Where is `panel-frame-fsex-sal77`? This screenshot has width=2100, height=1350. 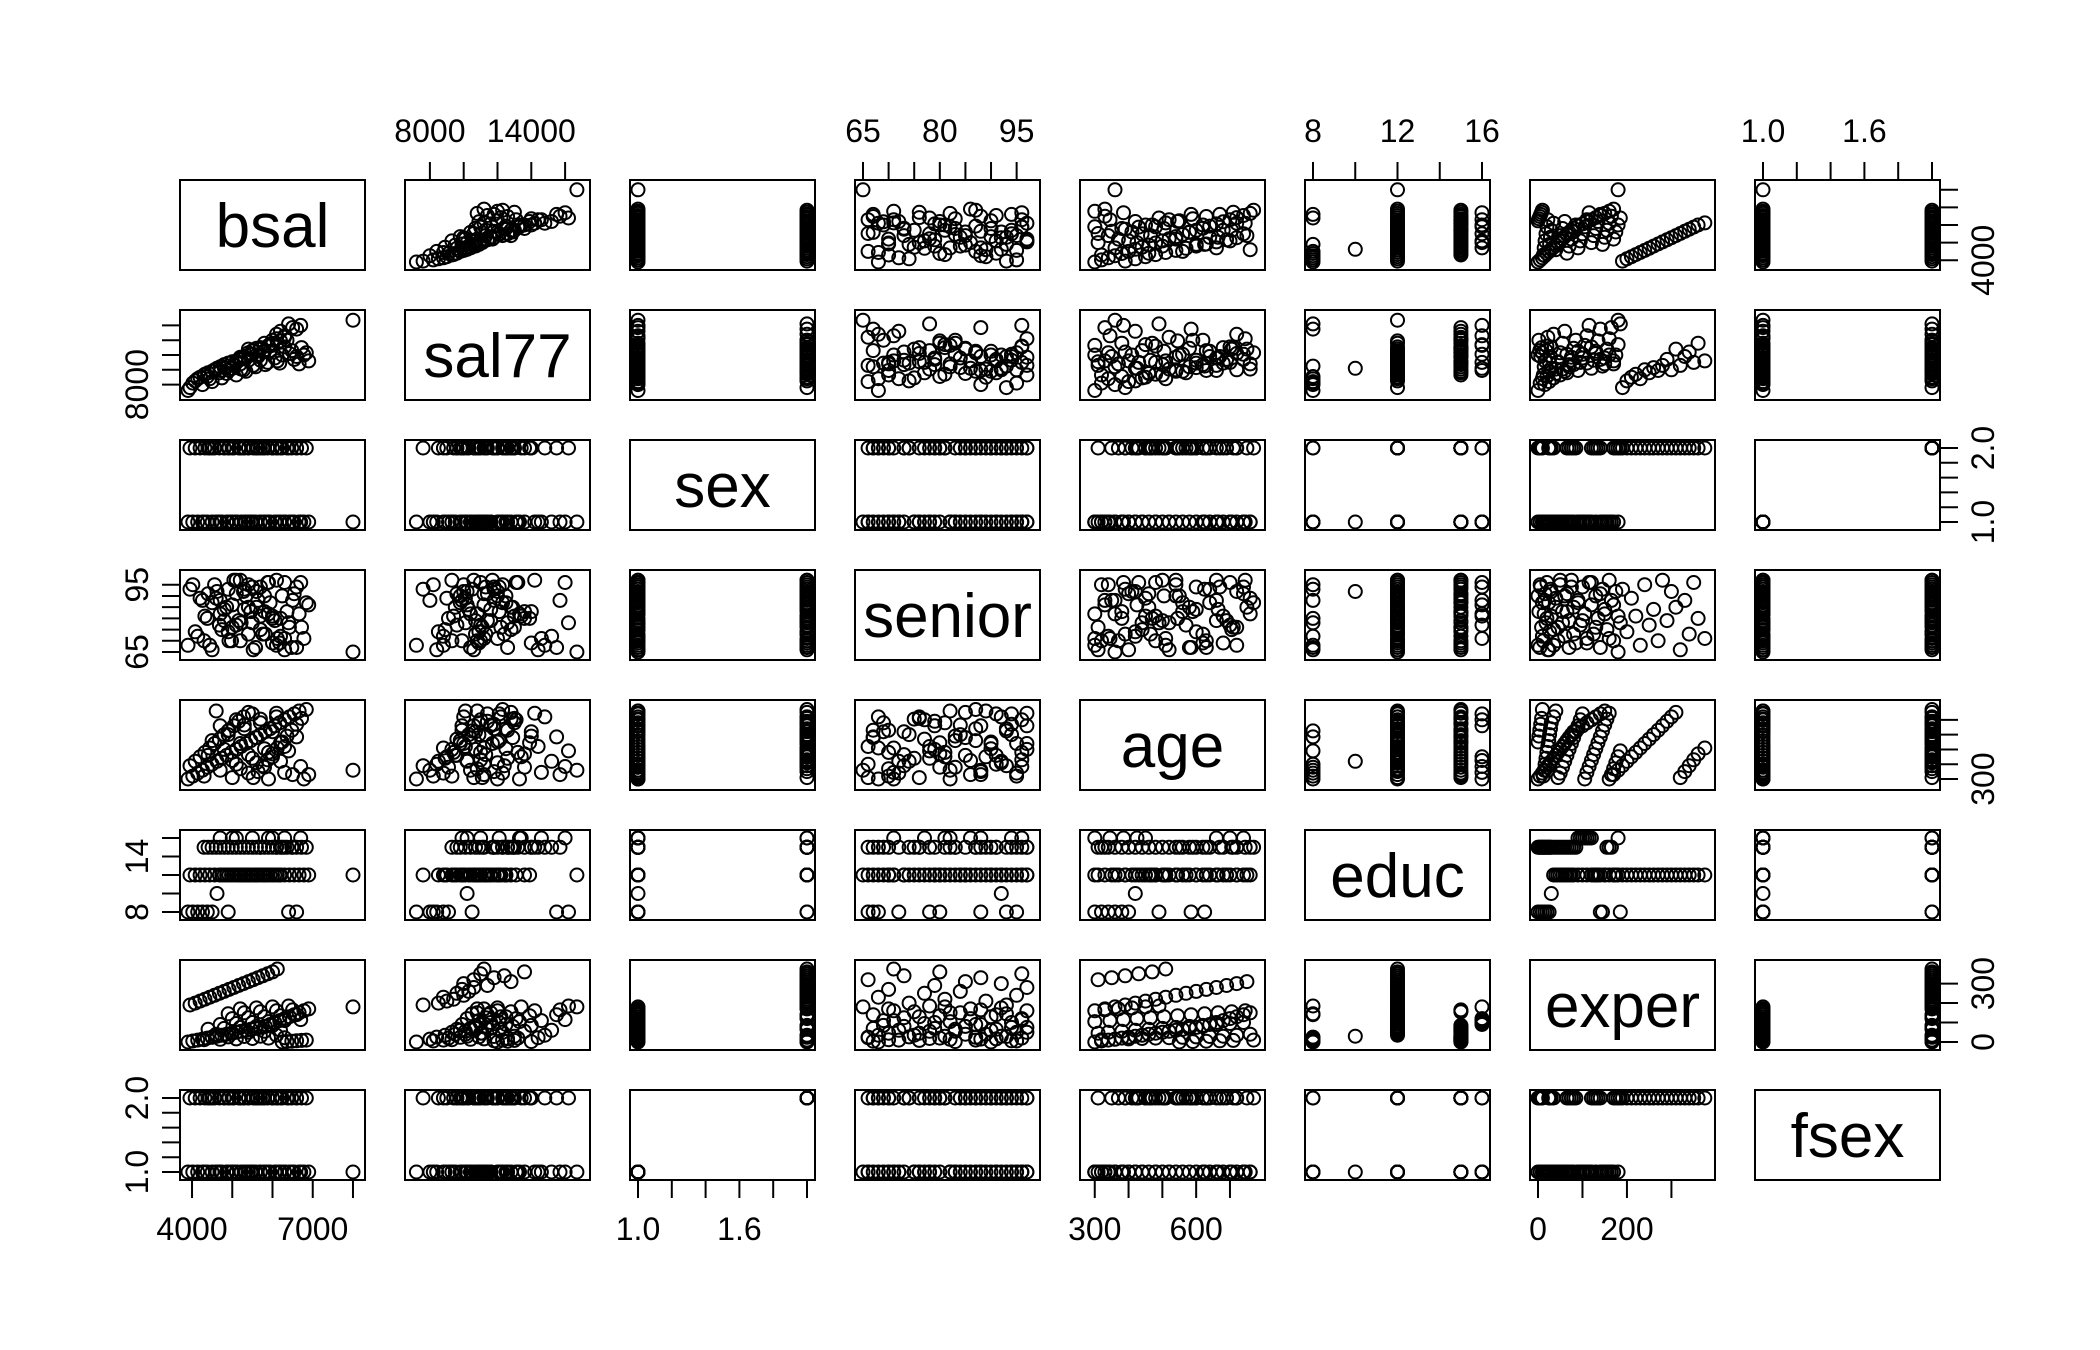
panel-frame-fsex-sal77 is located at coordinates (497, 1135).